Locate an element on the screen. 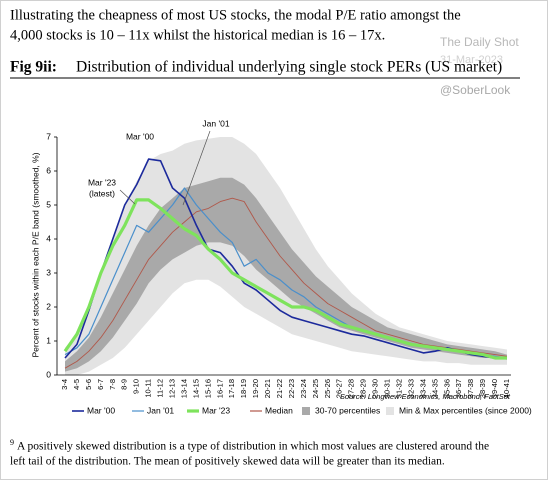  y-tick-label: 1 is located at coordinates (48, 340).